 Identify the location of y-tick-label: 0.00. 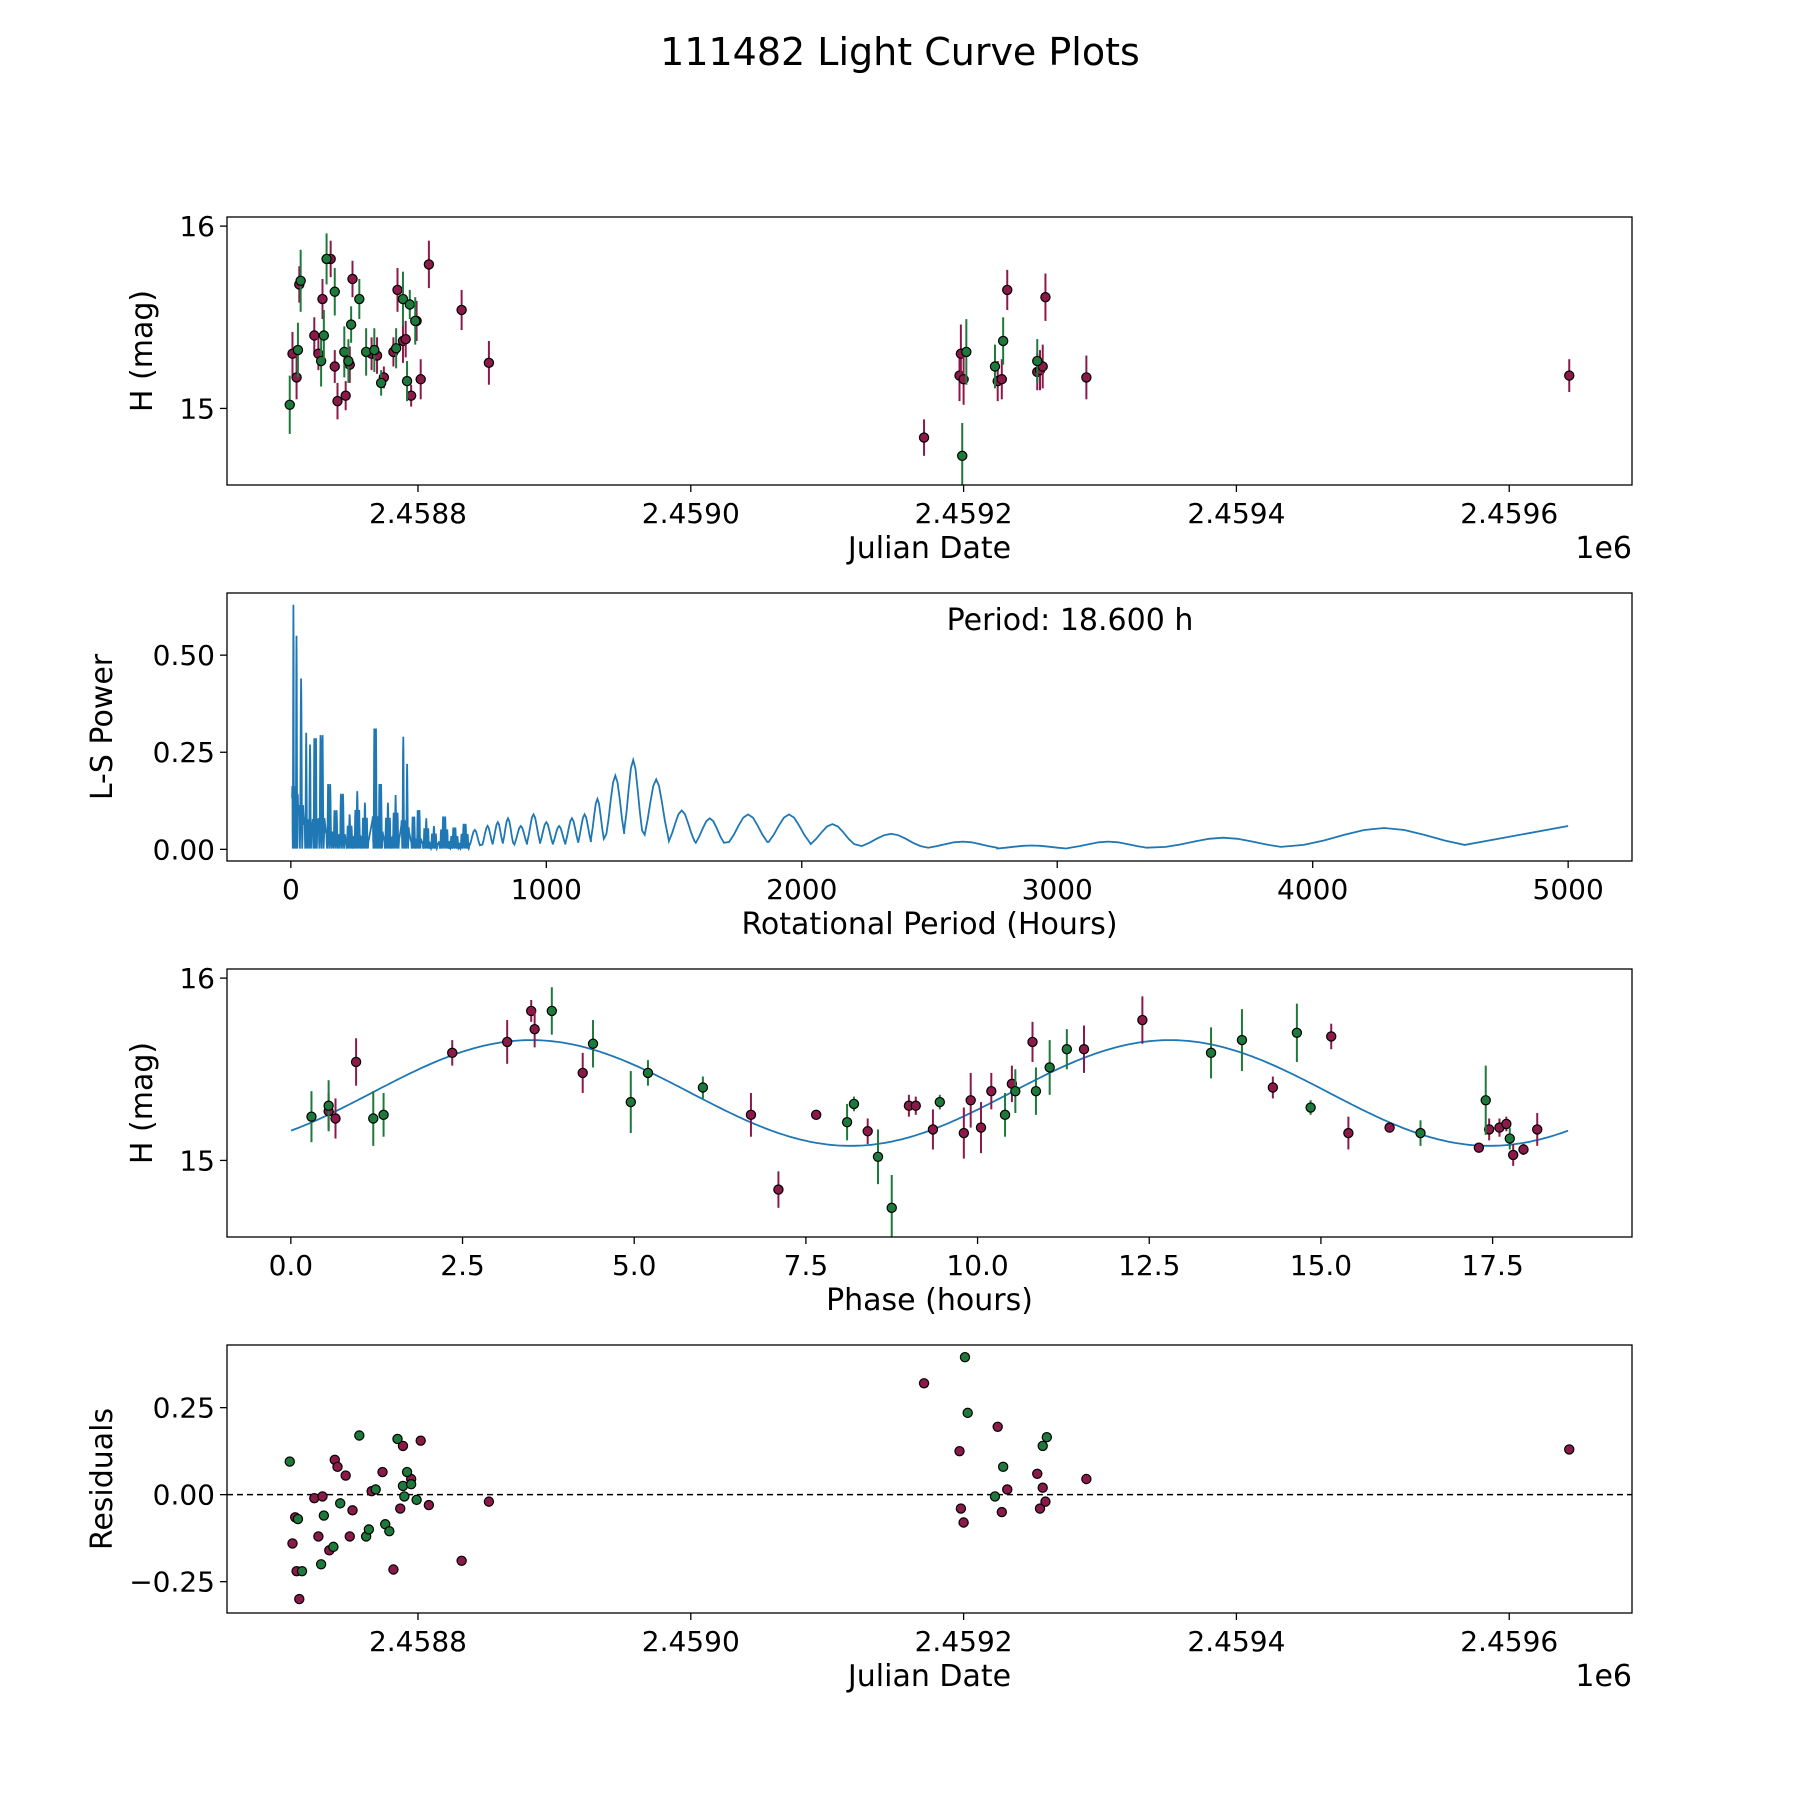
(184, 1495).